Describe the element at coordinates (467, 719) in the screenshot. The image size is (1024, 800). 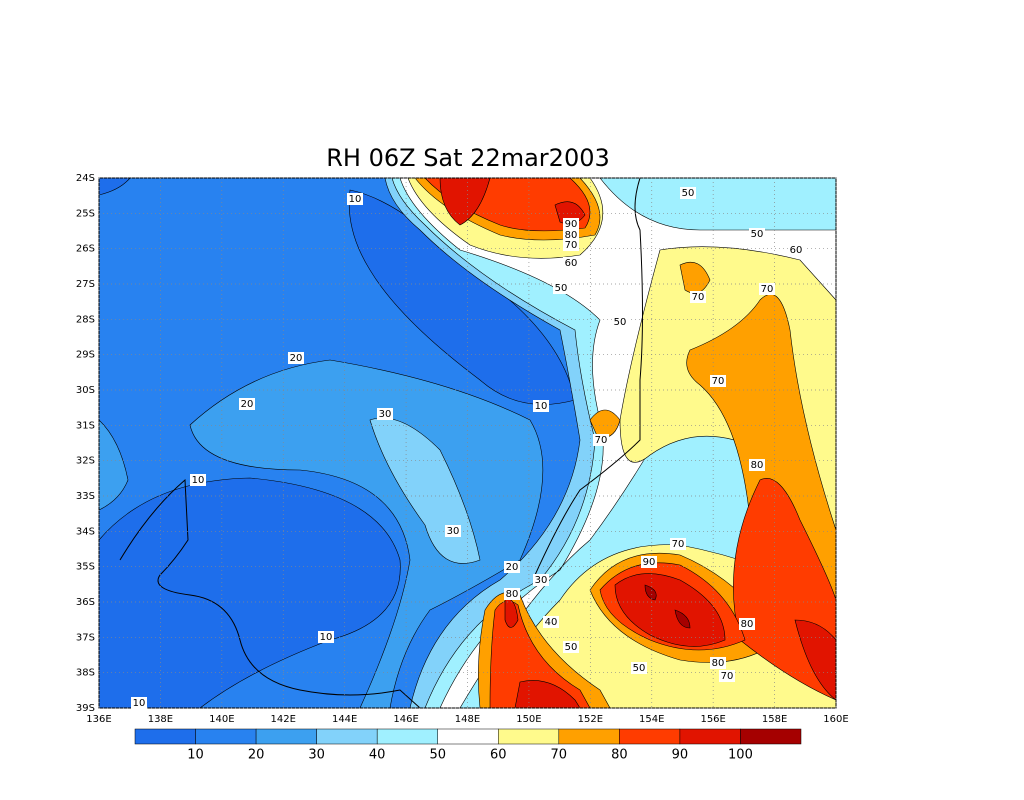
I see `x-tick-label: 148E` at that location.